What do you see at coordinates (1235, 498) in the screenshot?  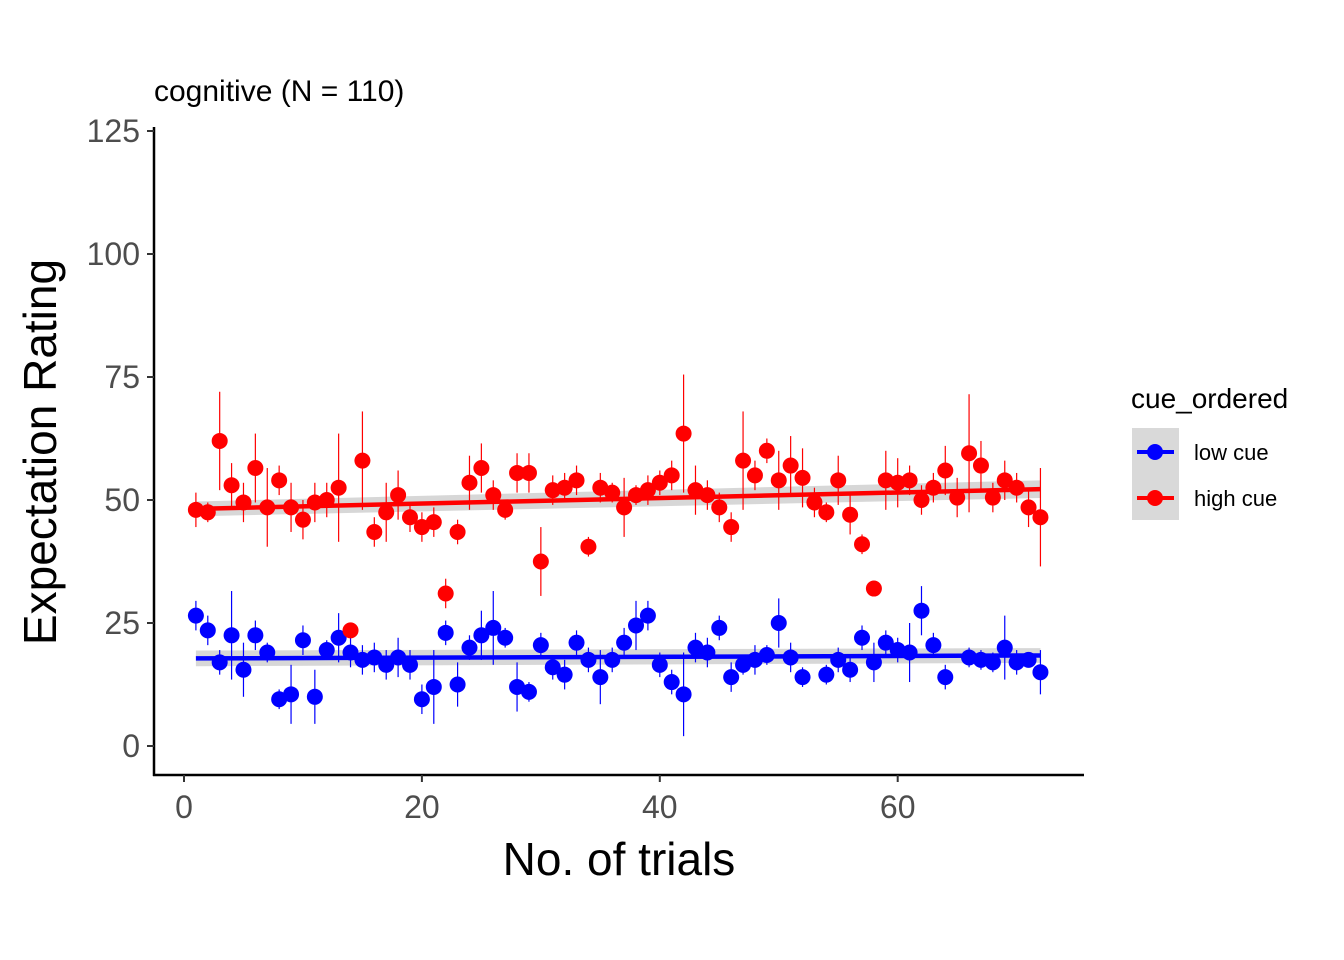 I see `legend-label-high-cue: high cue` at bounding box center [1235, 498].